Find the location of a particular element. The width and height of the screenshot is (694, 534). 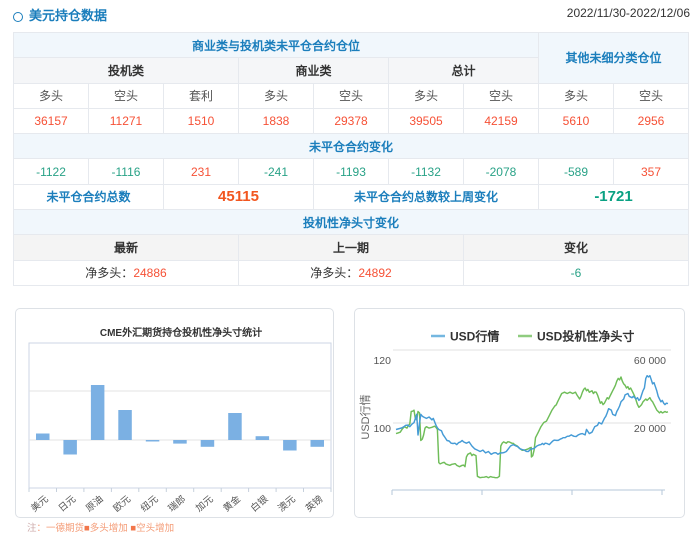

svg-text: 加元 is located at coordinates (205, 503).